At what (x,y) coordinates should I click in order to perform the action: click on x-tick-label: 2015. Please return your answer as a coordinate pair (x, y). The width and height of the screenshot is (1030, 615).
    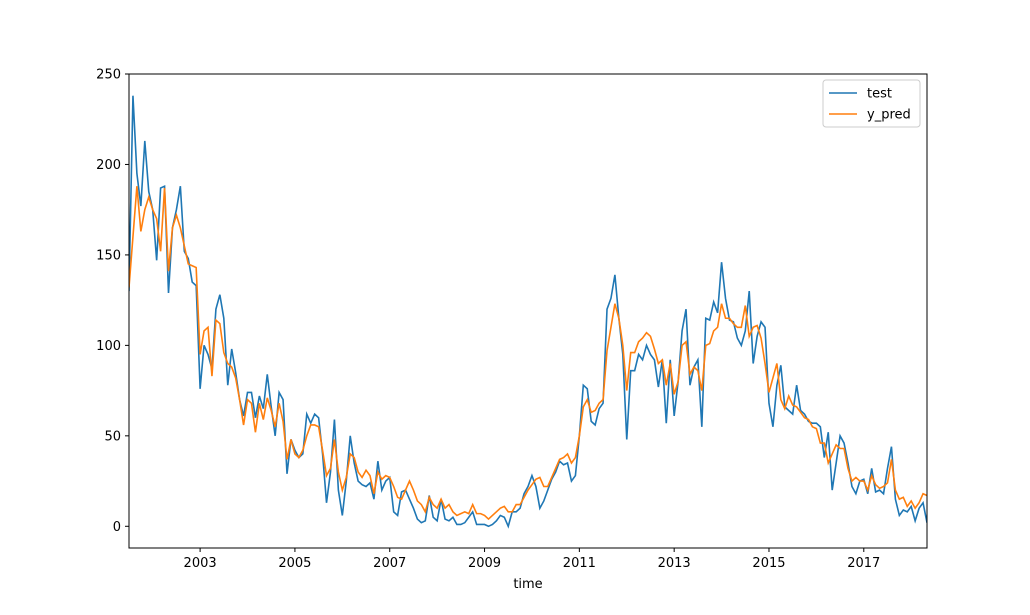
    Looking at the image, I should click on (768, 563).